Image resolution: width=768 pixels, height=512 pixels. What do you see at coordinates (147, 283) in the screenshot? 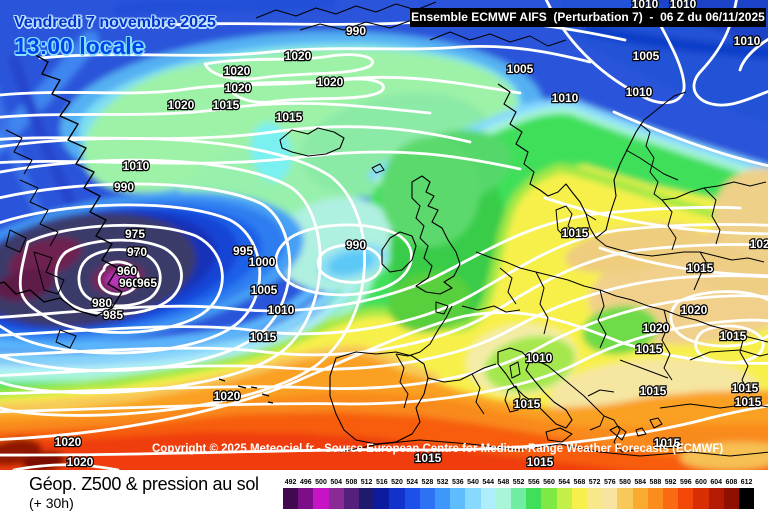
I see `svg-text: 965` at bounding box center [147, 283].